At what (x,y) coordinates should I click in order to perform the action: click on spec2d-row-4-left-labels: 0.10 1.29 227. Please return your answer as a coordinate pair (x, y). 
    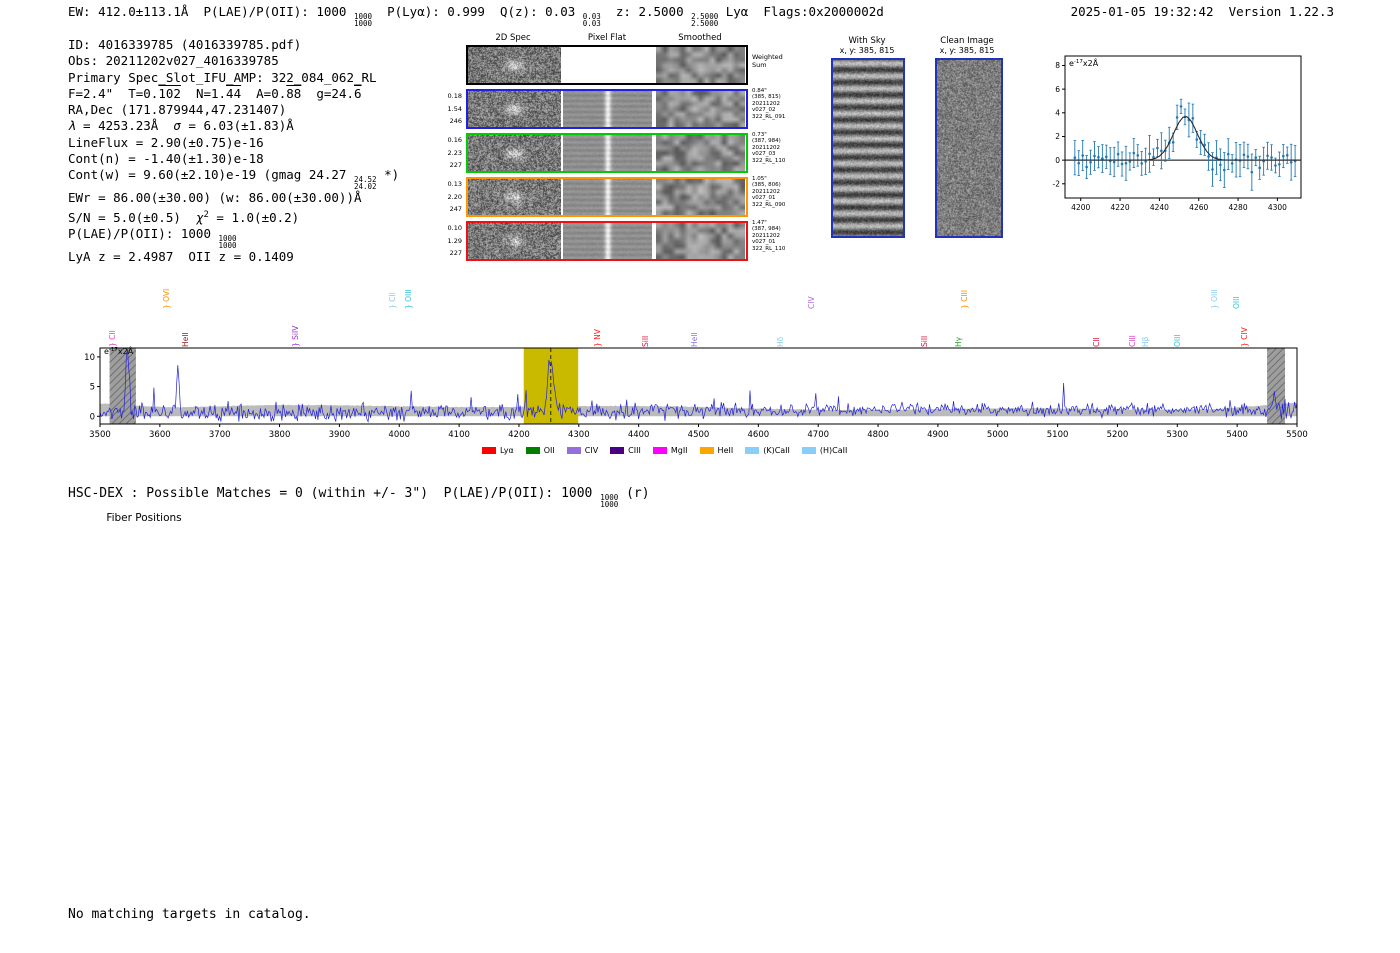
    Looking at the image, I should click on (450, 241).